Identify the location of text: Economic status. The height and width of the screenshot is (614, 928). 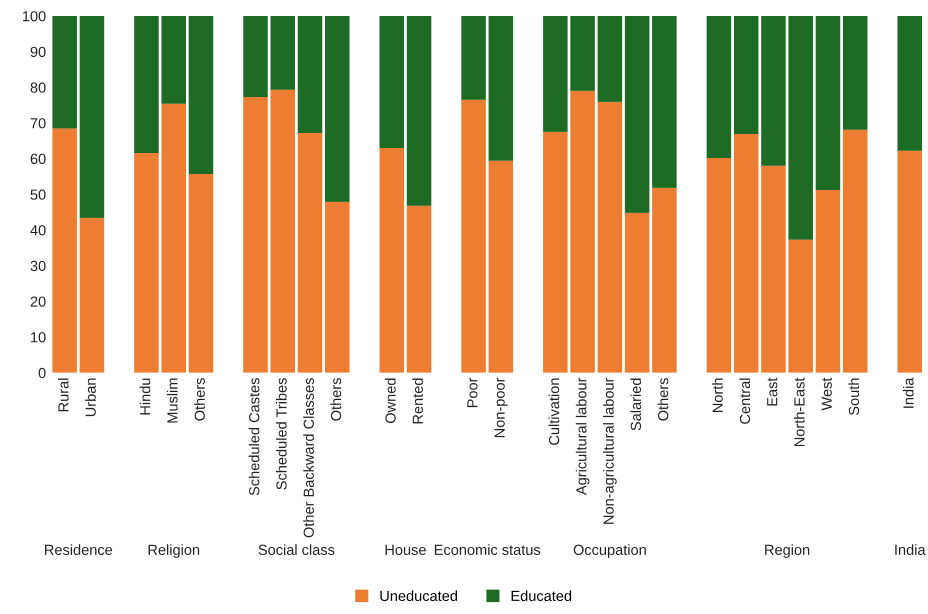
(487, 549).